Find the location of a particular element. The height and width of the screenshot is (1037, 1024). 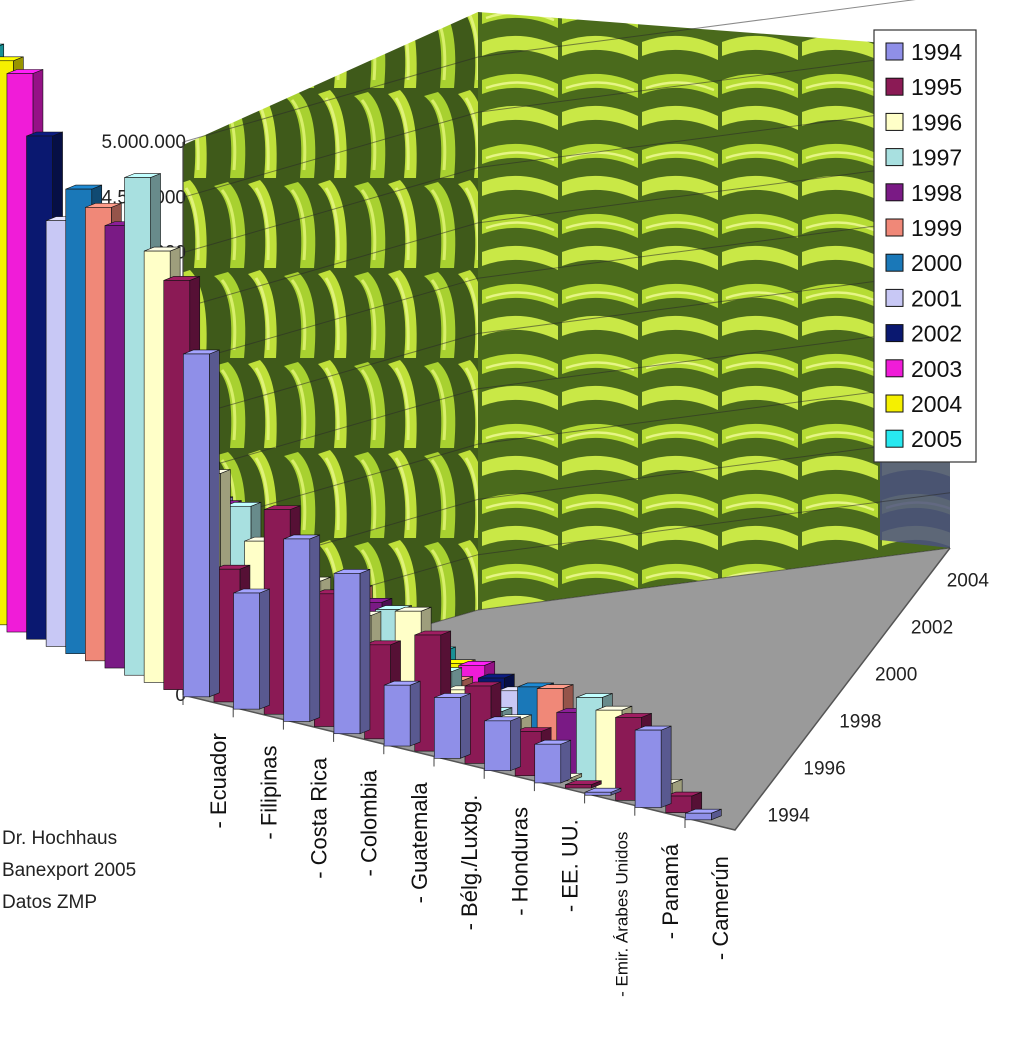

category-label: - Ecuador is located at coordinates (218, 780).